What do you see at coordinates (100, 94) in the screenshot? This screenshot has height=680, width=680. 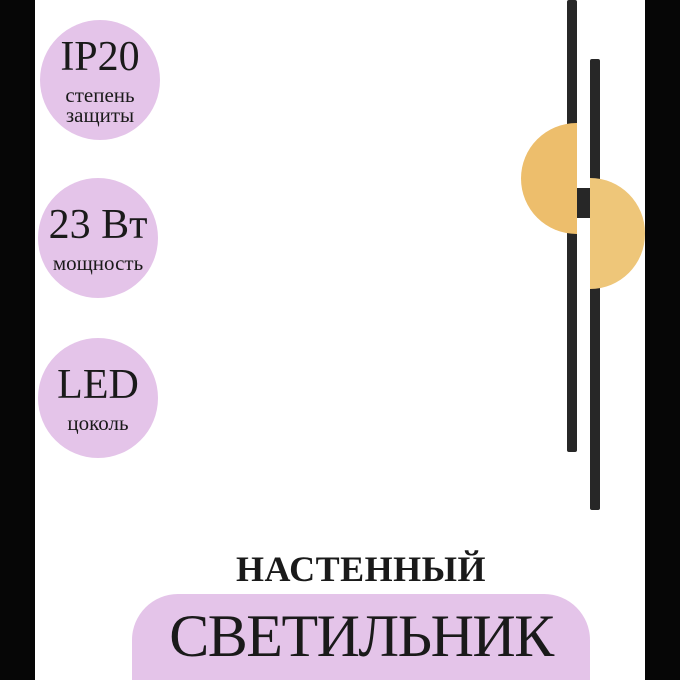 I see `badge-protection-label-line1: степень` at bounding box center [100, 94].